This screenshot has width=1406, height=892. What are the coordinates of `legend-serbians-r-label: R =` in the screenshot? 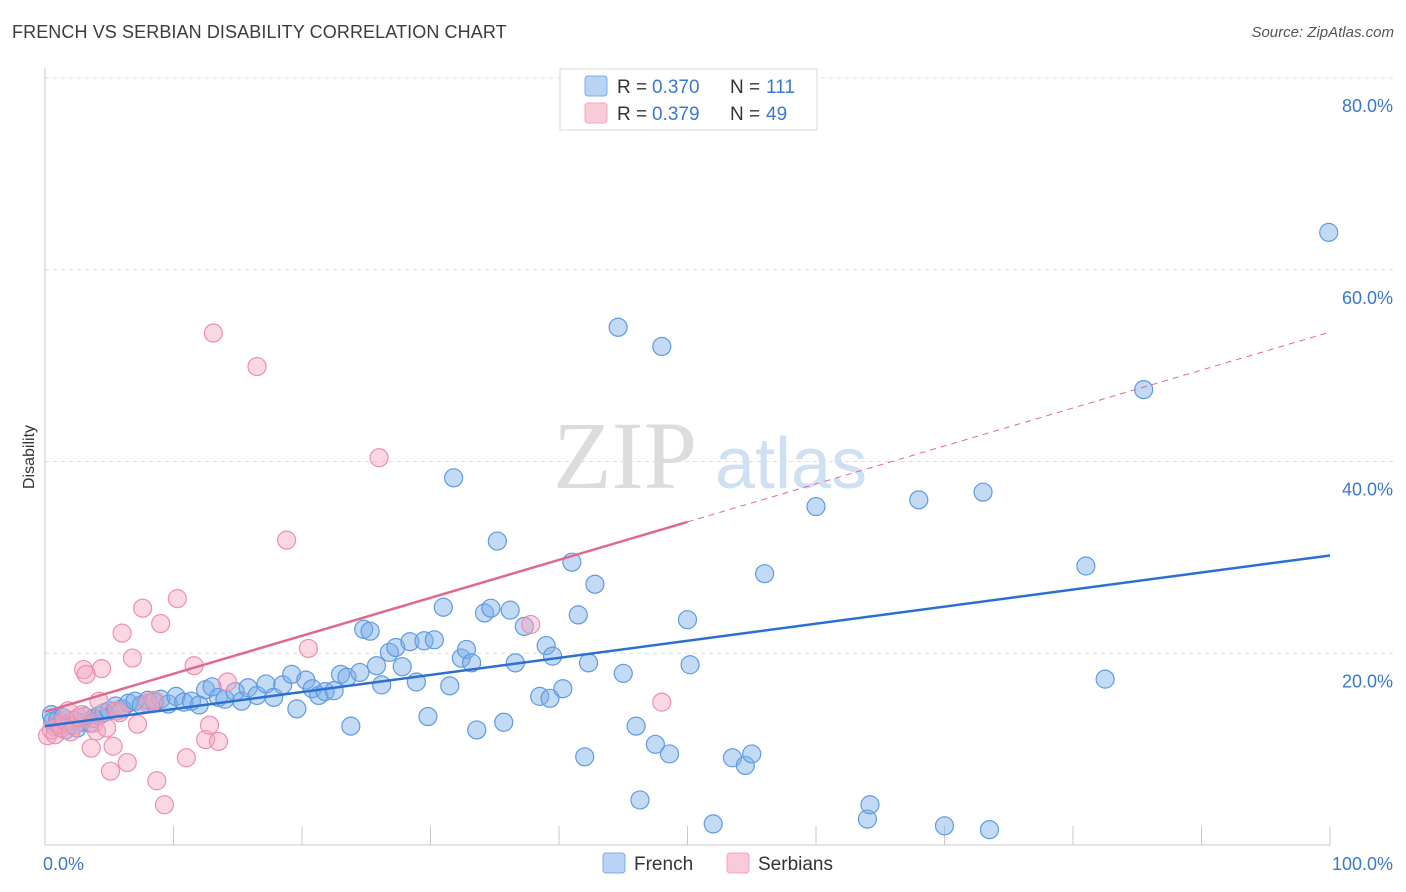 It's located at (632, 114).